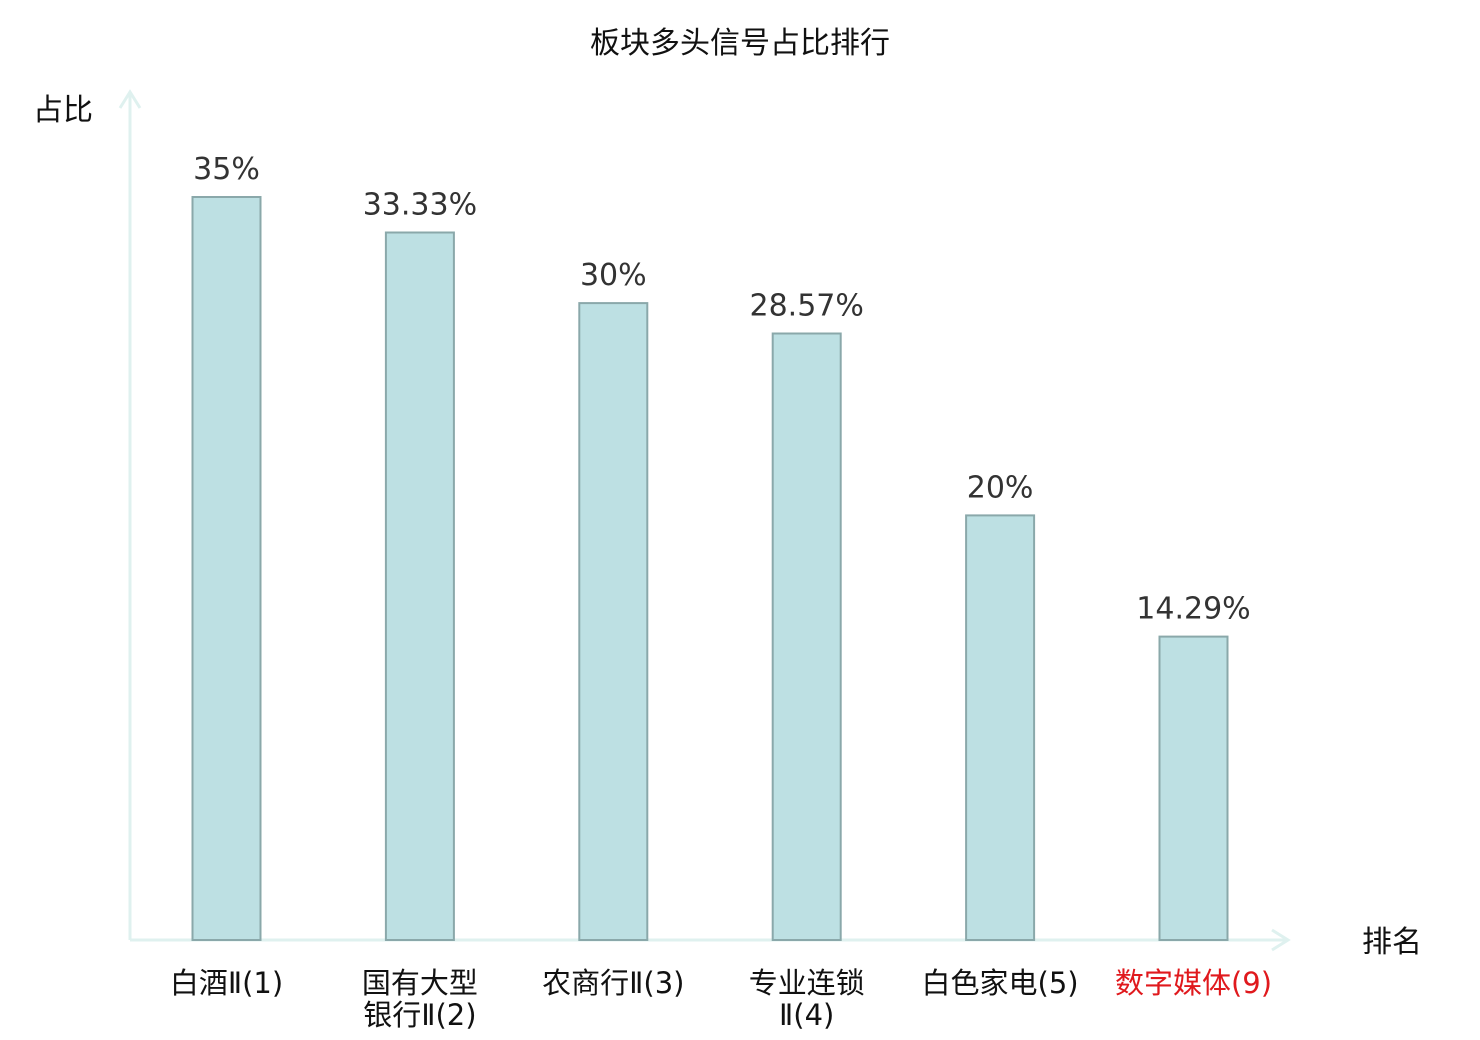  I want to click on value-label-6: 14.29%, so click(1193, 609).